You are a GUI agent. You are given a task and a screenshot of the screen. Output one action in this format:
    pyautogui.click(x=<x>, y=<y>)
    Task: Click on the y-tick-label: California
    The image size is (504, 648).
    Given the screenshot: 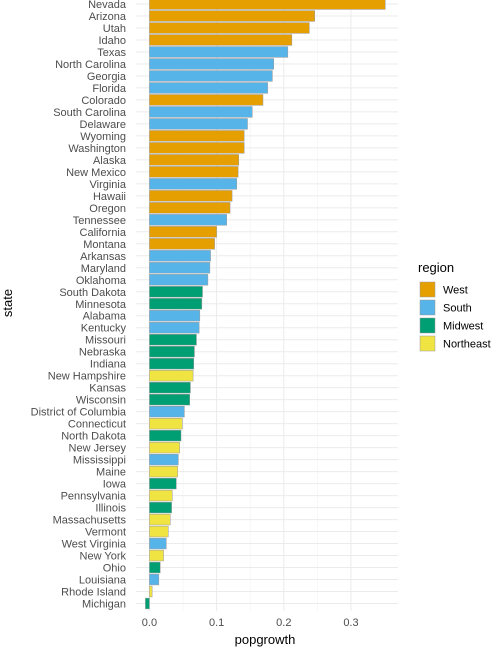 What is the action you would take?
    pyautogui.click(x=103, y=233)
    